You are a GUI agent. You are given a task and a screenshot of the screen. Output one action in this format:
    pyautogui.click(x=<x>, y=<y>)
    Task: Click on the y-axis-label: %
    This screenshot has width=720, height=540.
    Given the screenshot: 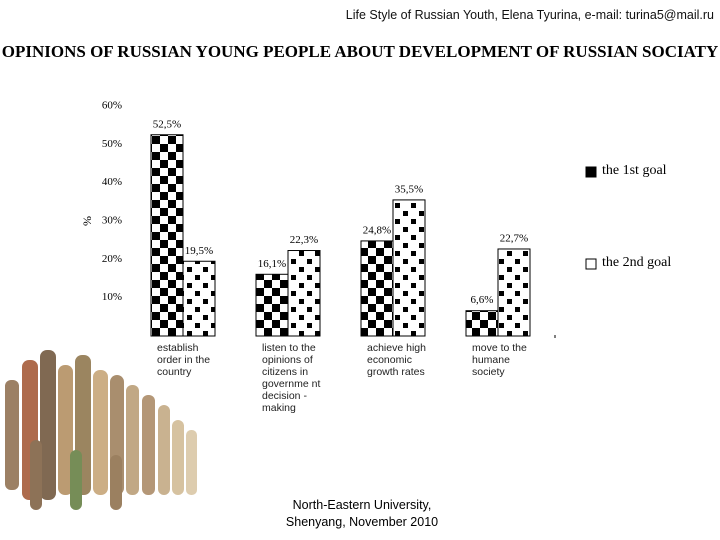 What is the action you would take?
    pyautogui.click(x=87, y=221)
    